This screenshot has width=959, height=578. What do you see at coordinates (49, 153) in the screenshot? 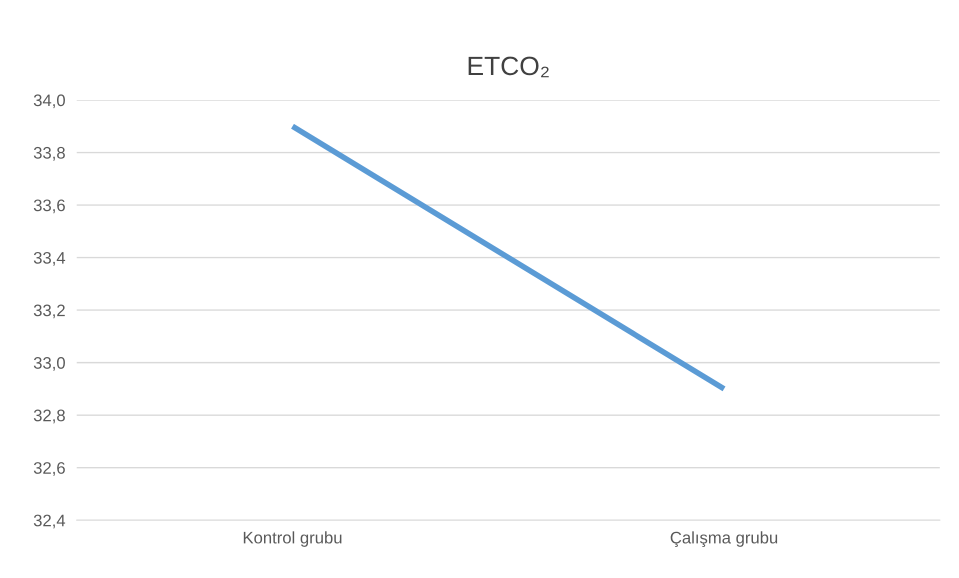
I see `y-tick-label: 33,8` at bounding box center [49, 153].